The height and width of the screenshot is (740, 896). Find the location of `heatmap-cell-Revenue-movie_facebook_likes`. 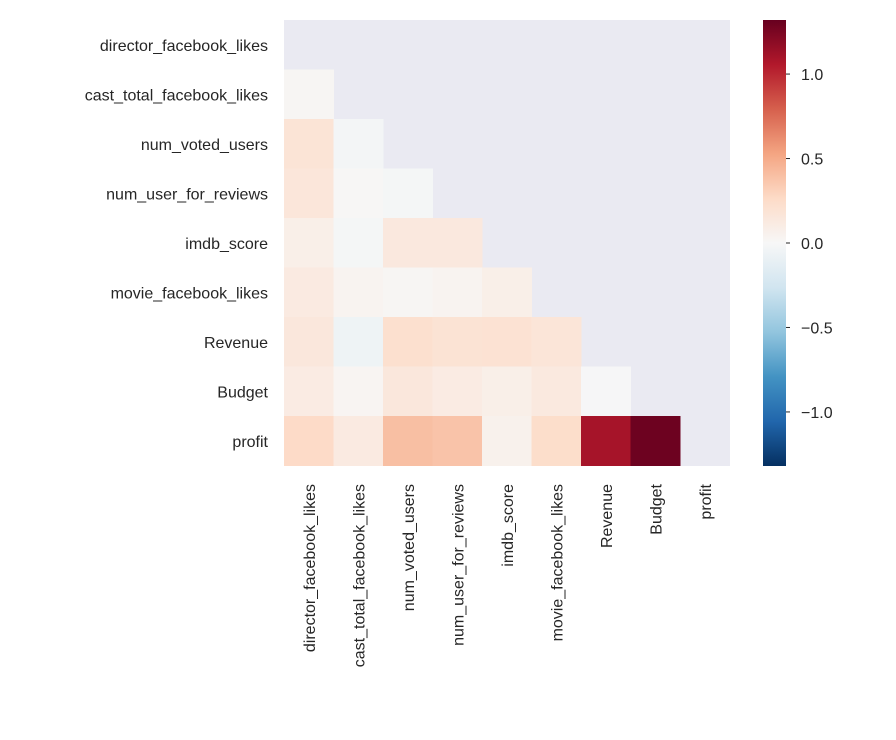

heatmap-cell-Revenue-movie_facebook_likes is located at coordinates (556, 342).